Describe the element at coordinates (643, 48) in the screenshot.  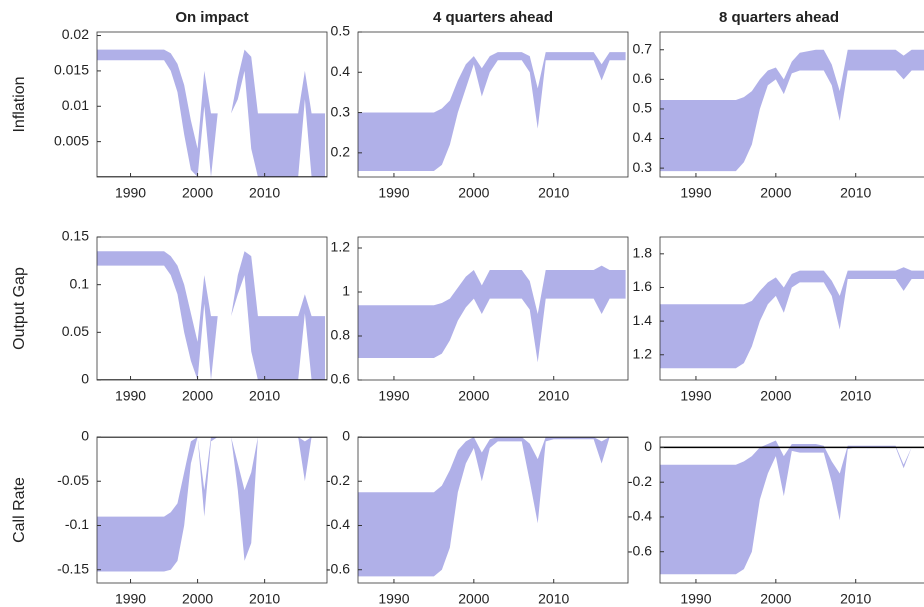
I see `y-tick-label: 0.7` at that location.